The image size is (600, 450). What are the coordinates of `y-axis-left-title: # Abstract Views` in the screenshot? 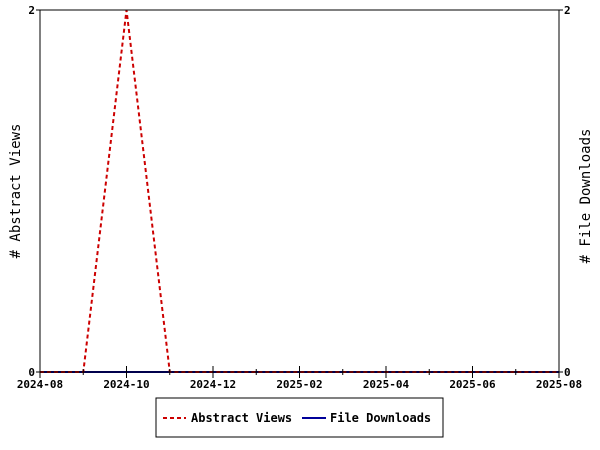 It's located at (16, 191).